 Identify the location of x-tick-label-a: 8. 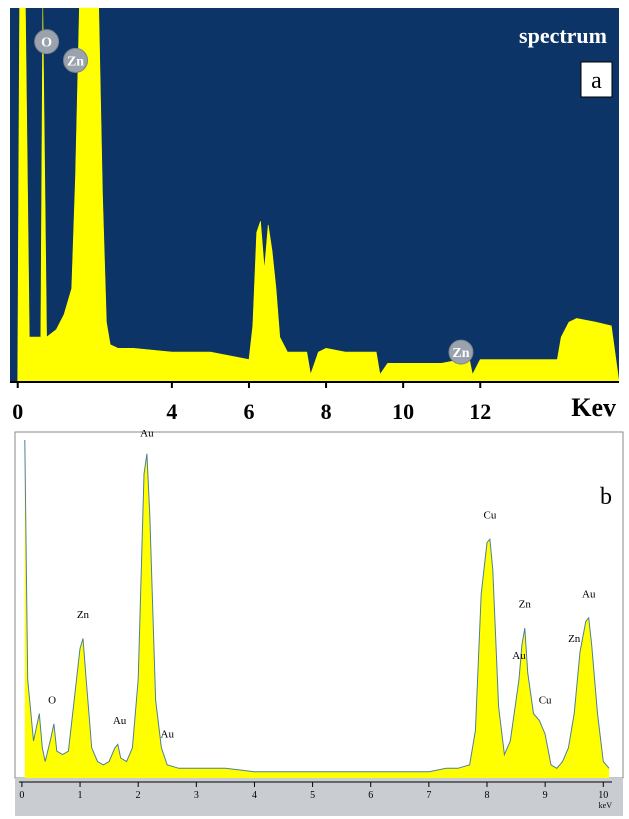
(326, 411).